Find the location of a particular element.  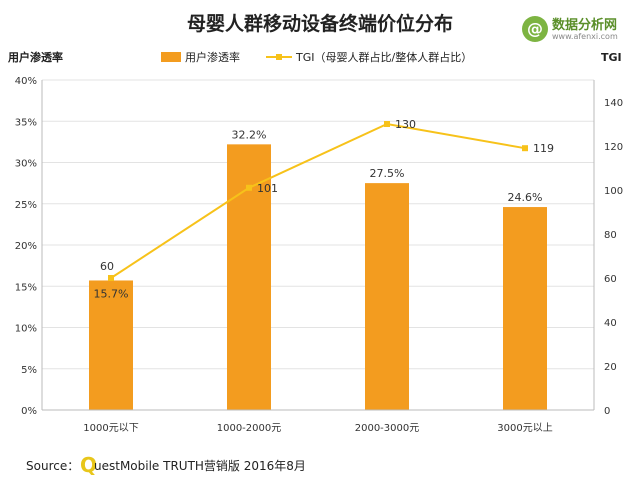

left-tick-label: 10% is located at coordinates (26, 329).